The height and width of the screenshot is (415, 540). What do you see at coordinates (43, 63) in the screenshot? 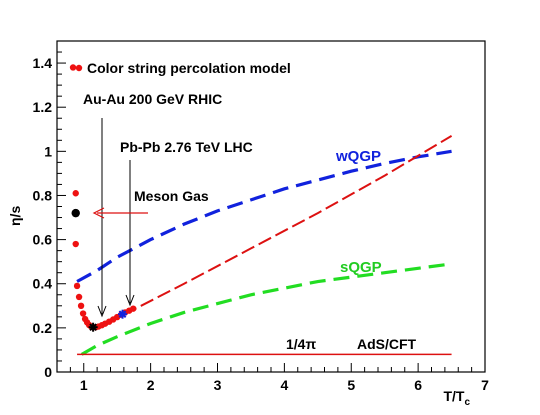
I see `y-tick-label: 1.4` at bounding box center [43, 63].